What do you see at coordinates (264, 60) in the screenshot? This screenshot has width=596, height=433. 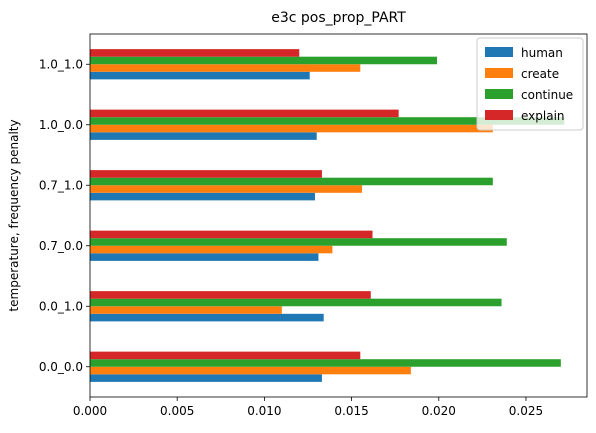 I see `bar-continue-1.0_1.0` at bounding box center [264, 60].